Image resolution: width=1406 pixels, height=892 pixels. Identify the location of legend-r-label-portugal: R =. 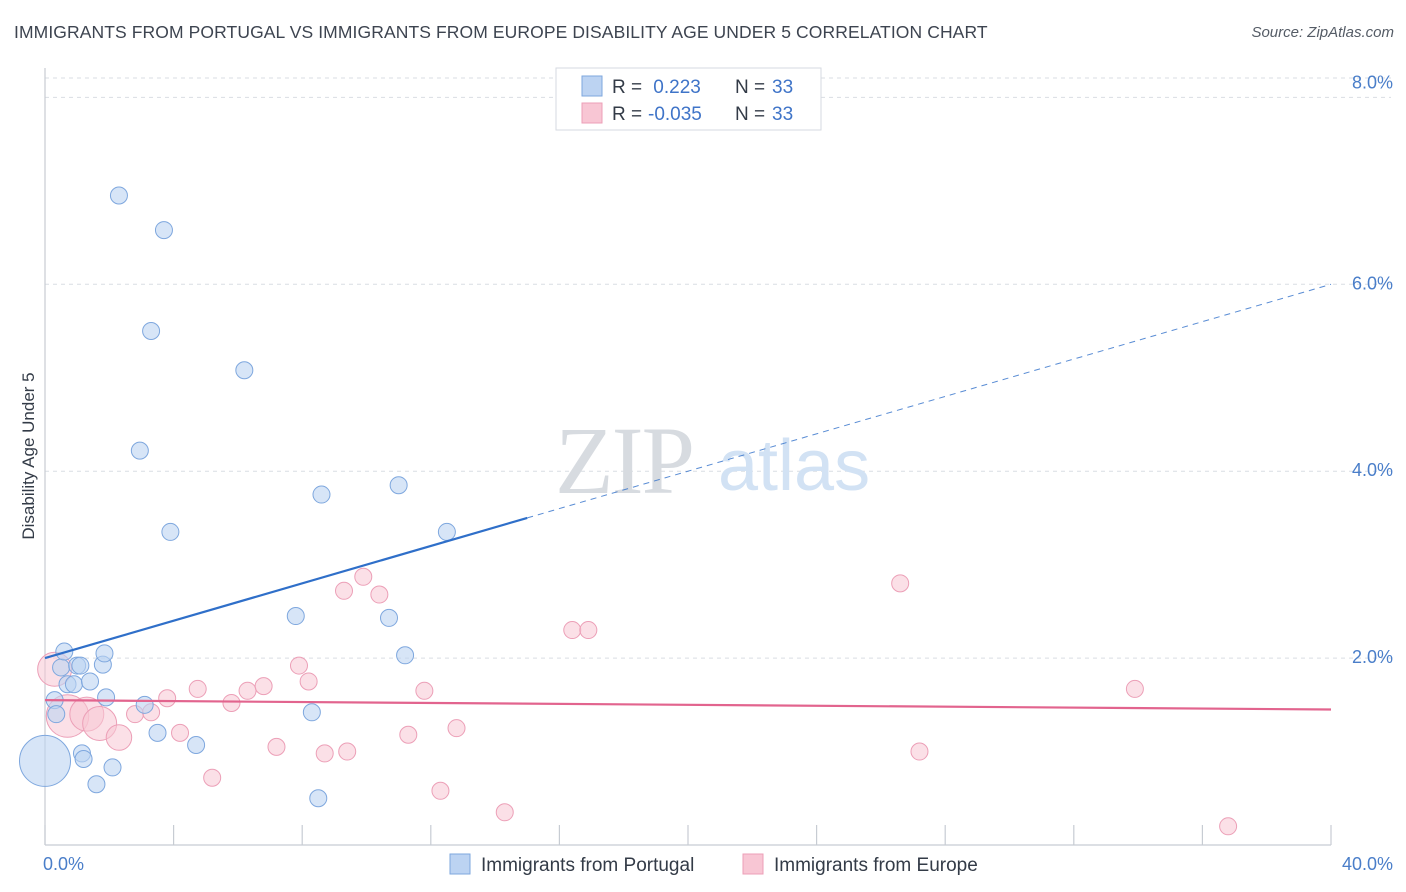
(629, 87).